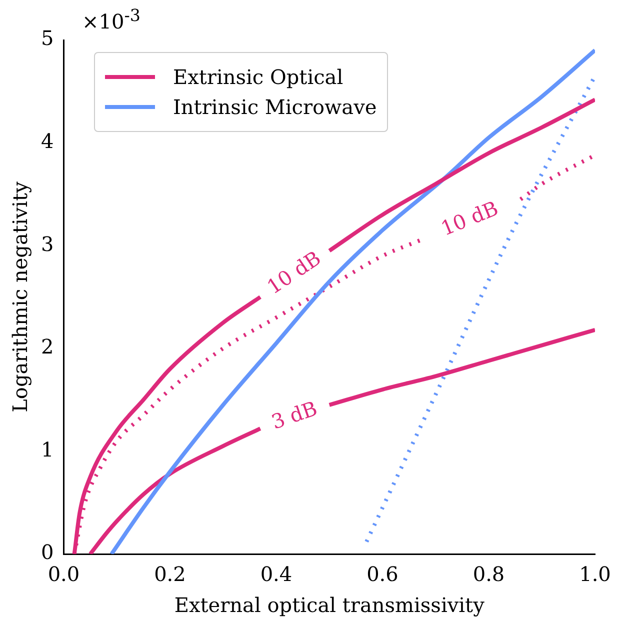  I want to click on x-tick-label: 0.8, so click(488, 574).